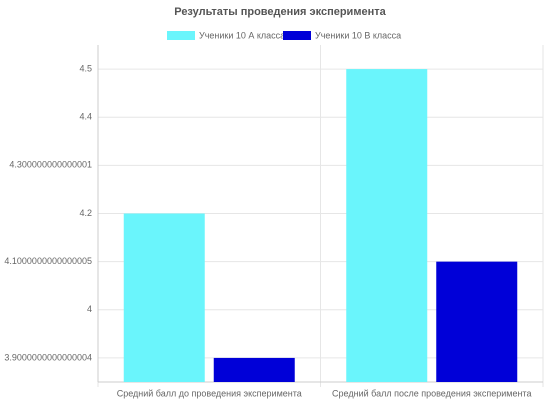 This screenshot has width=545, height=404. What do you see at coordinates (48, 357) in the screenshot?
I see `y-tick-label: 3.9000000000000004` at bounding box center [48, 357].